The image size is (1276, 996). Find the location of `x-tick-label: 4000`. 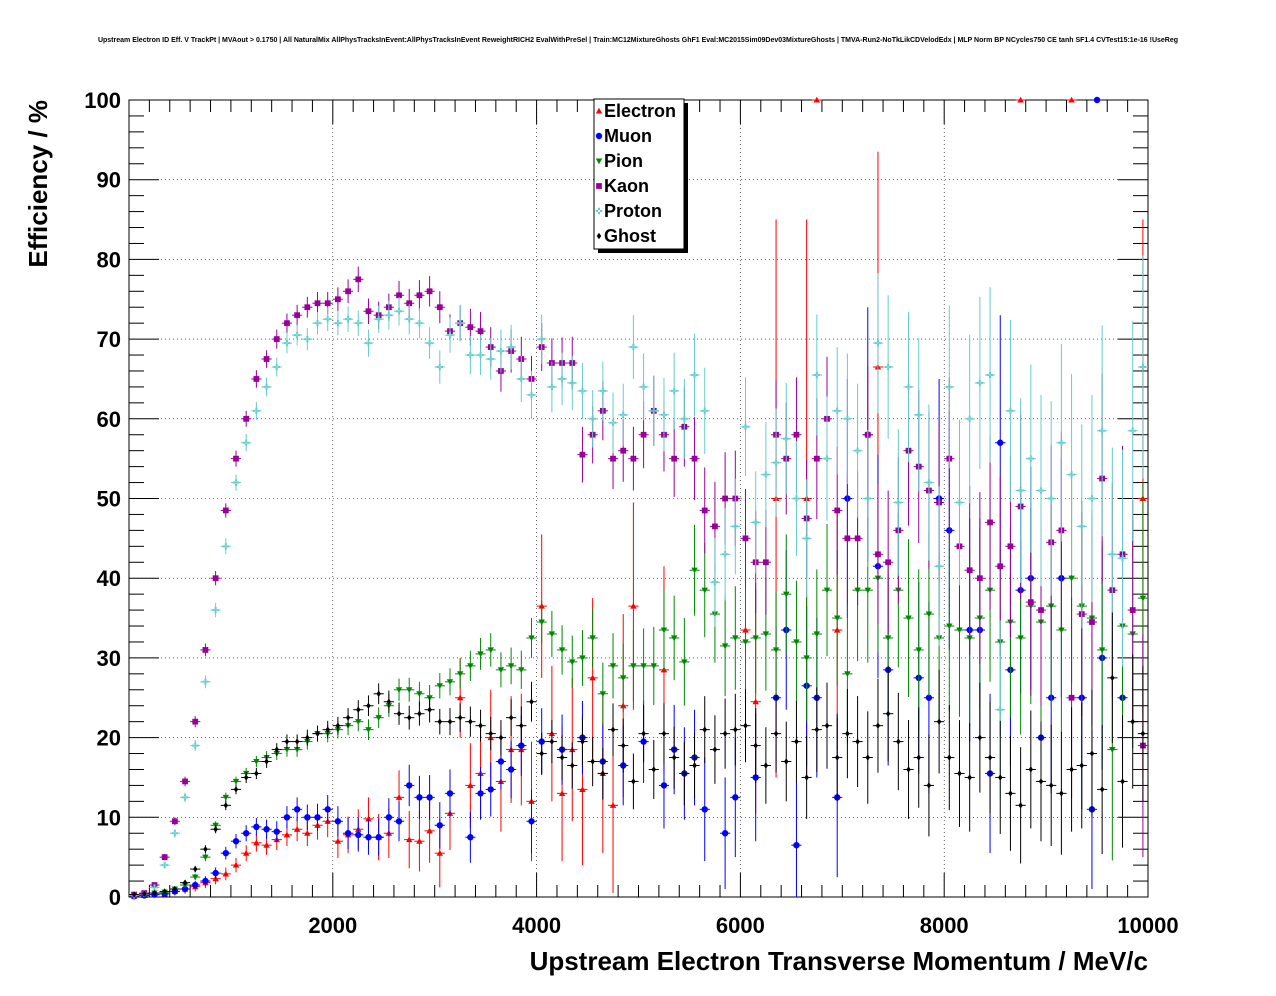

x-tick-label: 4000 is located at coordinates (536, 925).